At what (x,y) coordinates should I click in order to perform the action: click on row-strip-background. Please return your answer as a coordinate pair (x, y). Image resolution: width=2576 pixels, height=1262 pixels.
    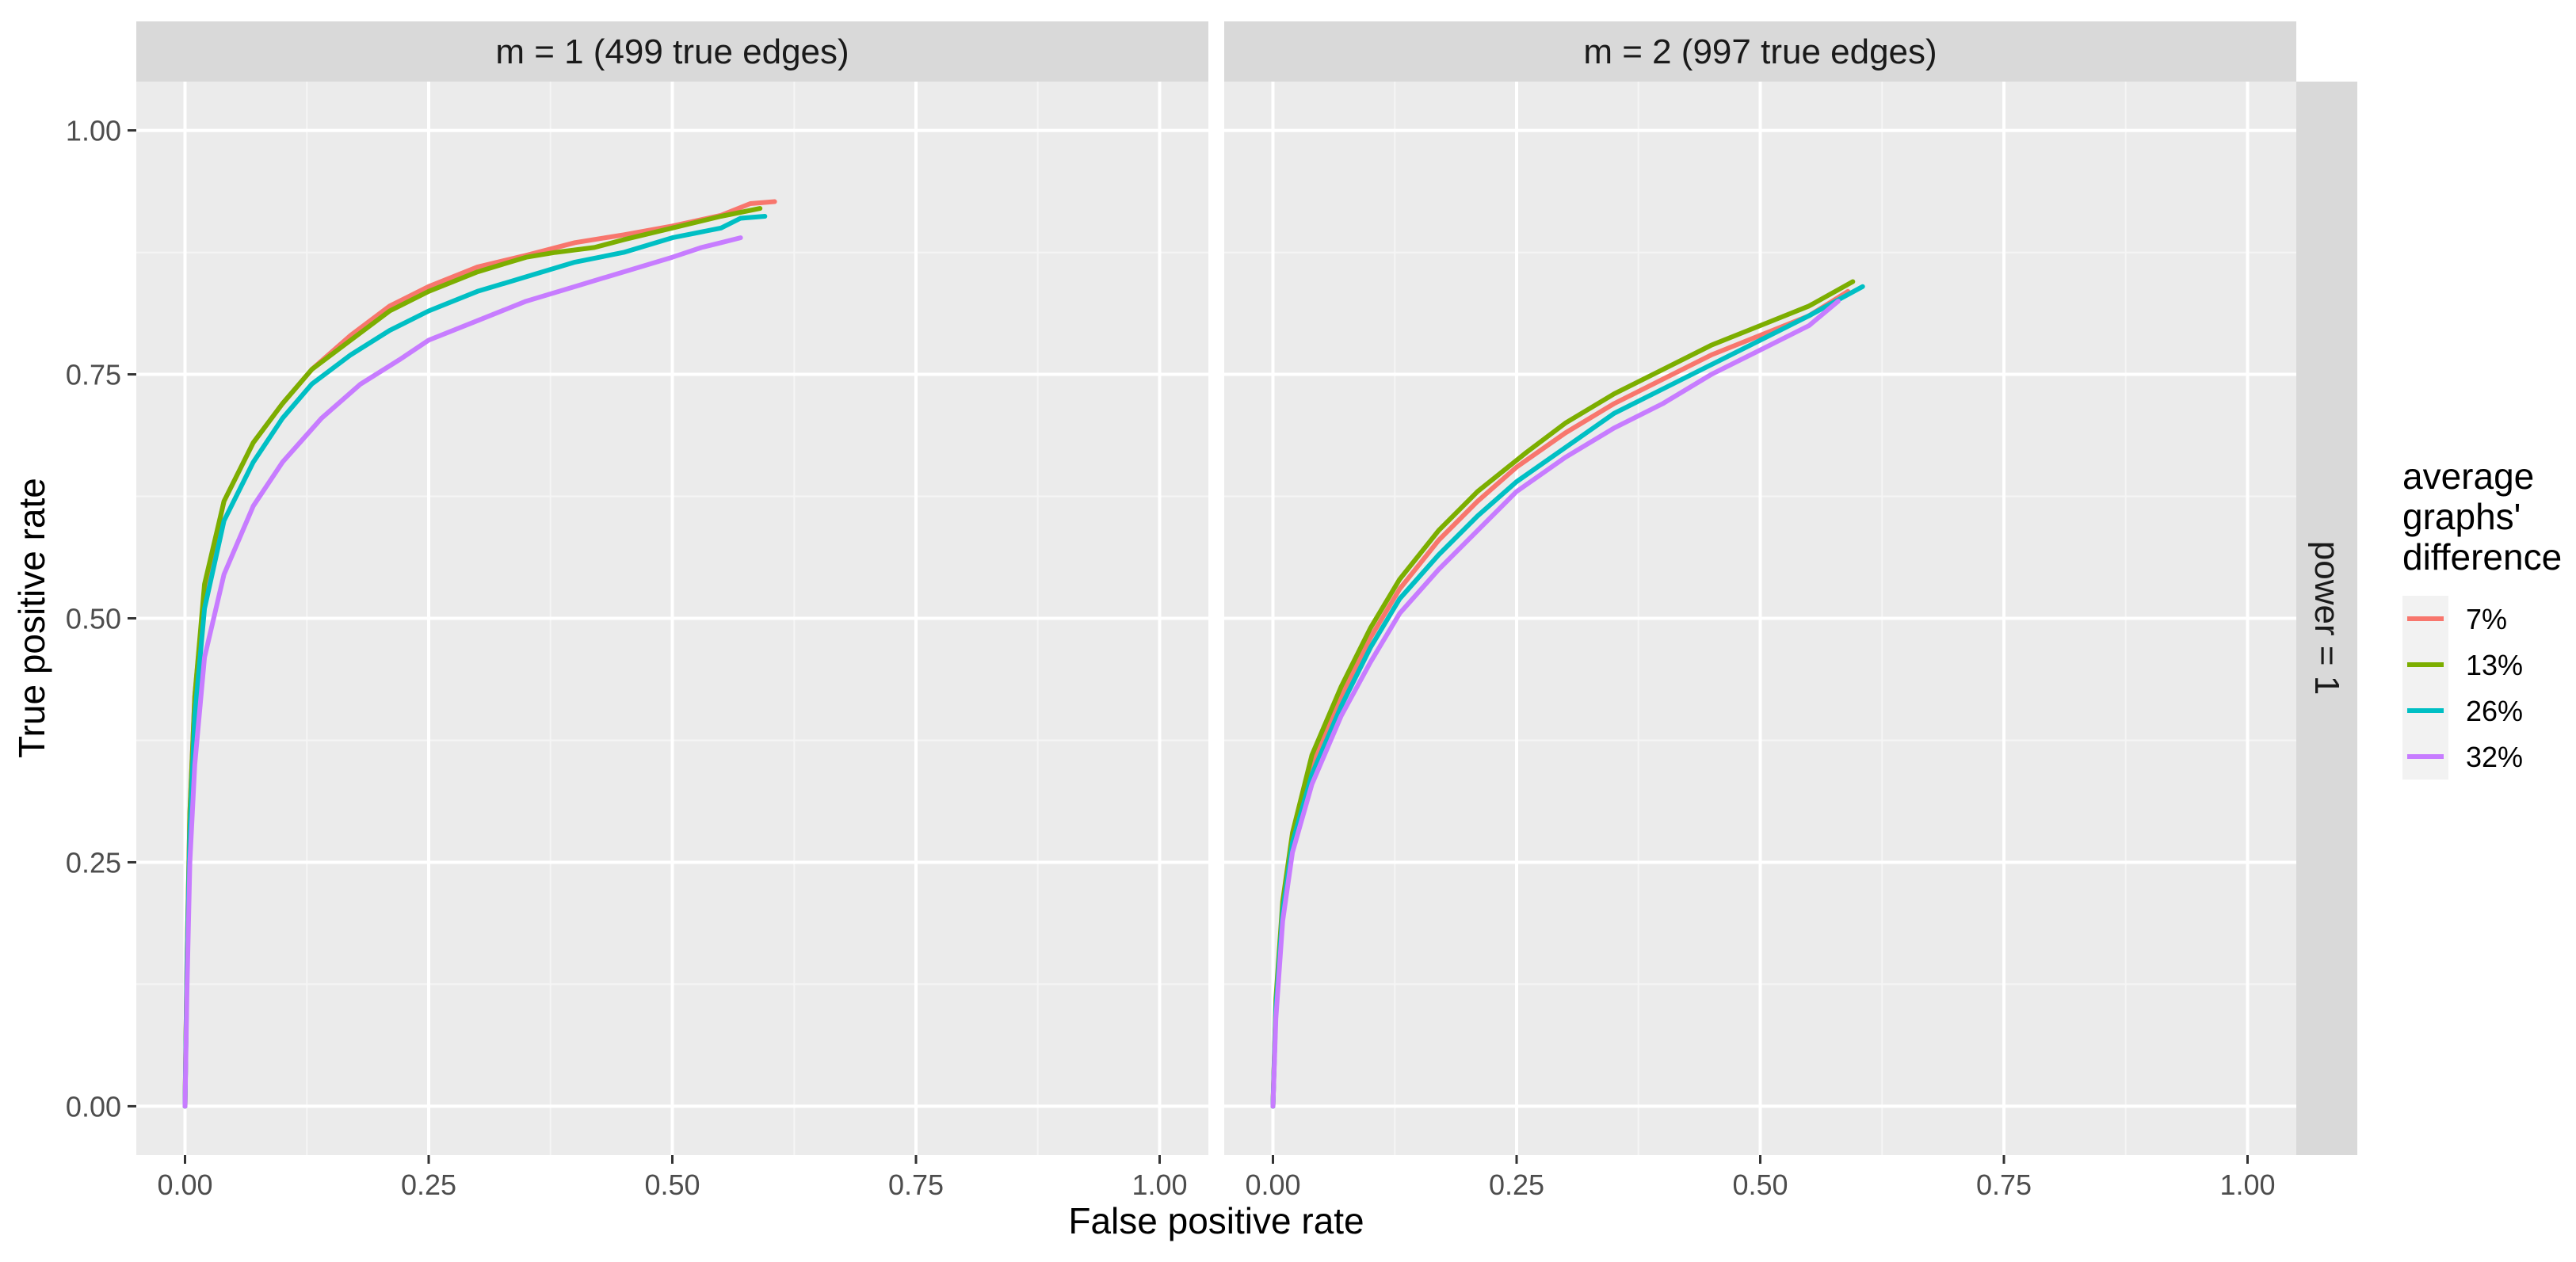
    Looking at the image, I should click on (2326, 619).